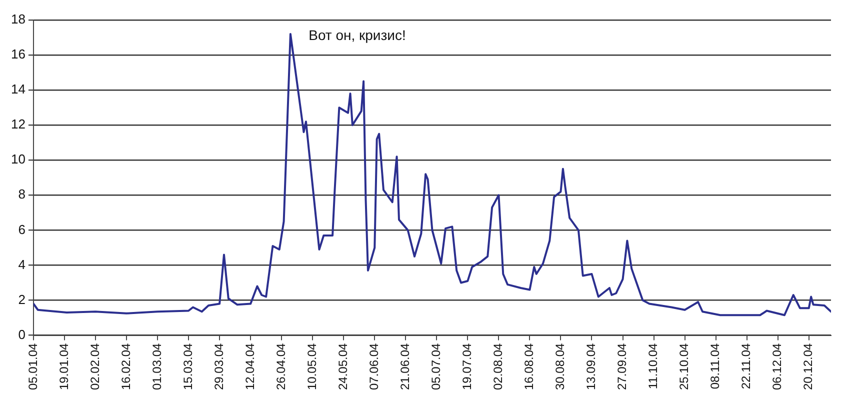 This screenshot has width=841, height=401. Describe the element at coordinates (746, 366) in the screenshot. I see `x-tick-label: 22.11.04` at that location.